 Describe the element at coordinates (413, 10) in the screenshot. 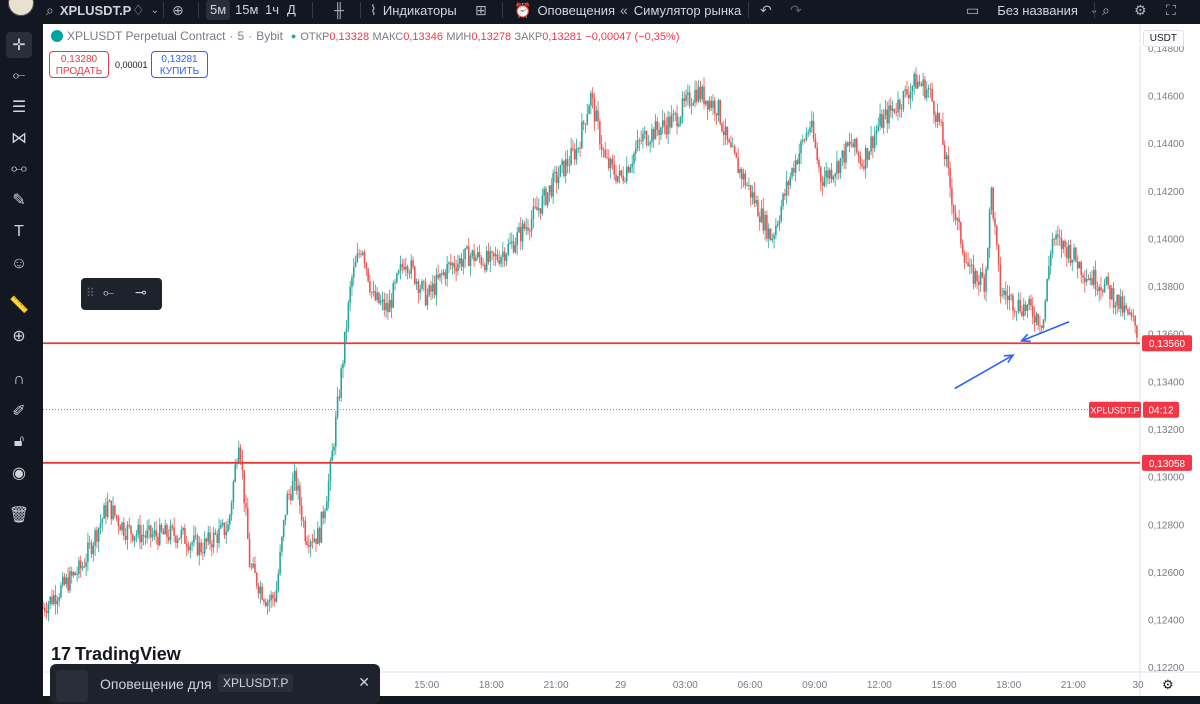

I see `indicators-button: ⌇ Индикаторы` at that location.